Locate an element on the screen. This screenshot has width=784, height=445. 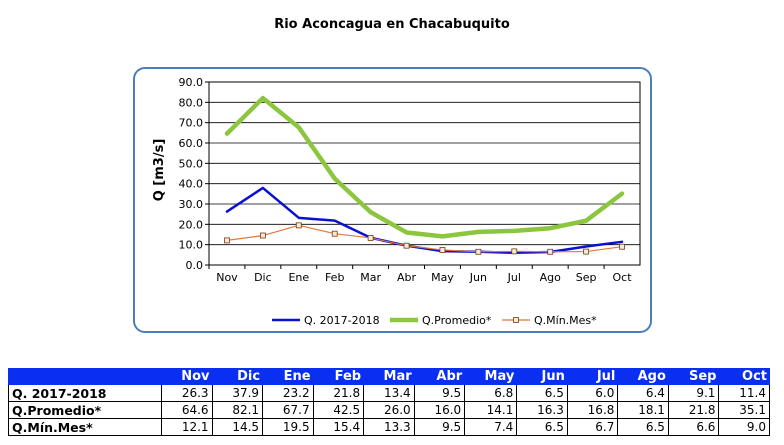
table-cell: 14.1 is located at coordinates (491, 410).